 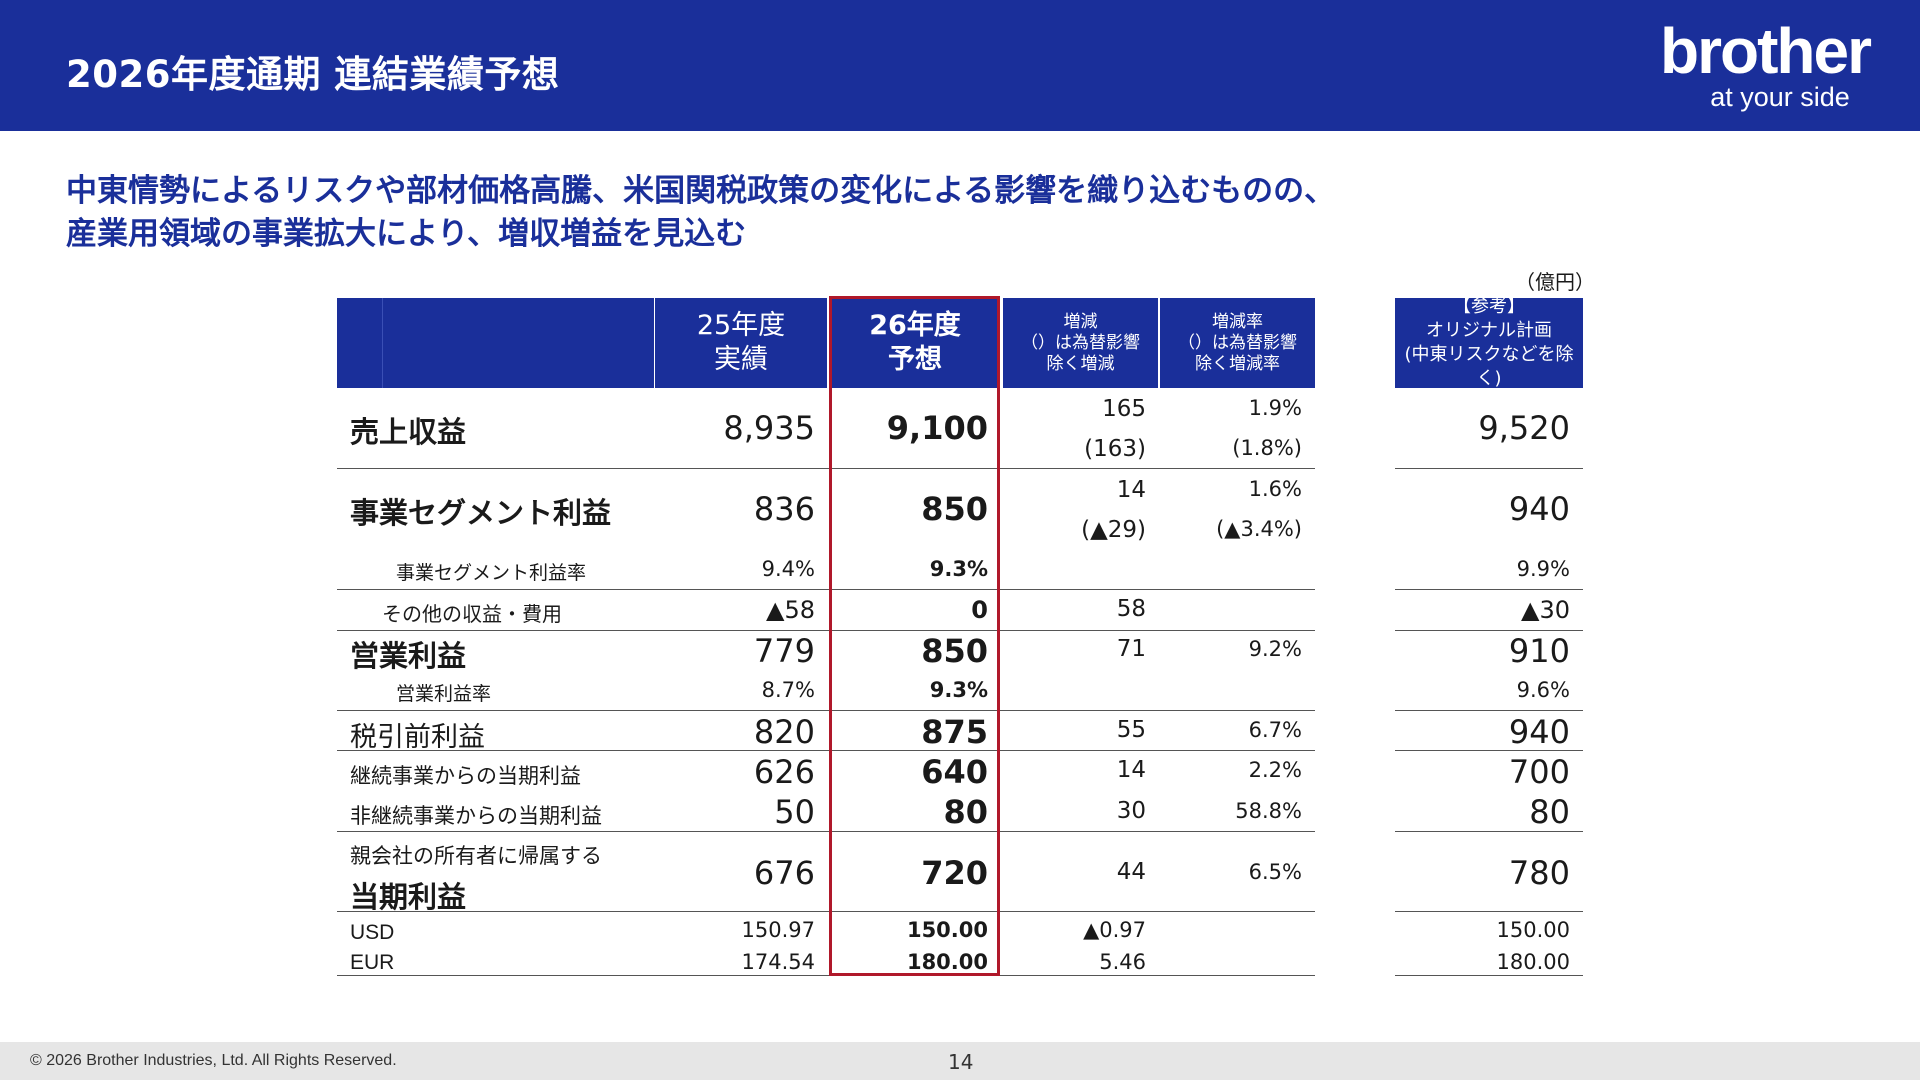 What do you see at coordinates (1524, 428) in the screenshot?
I see `ref-value: 9,520` at bounding box center [1524, 428].